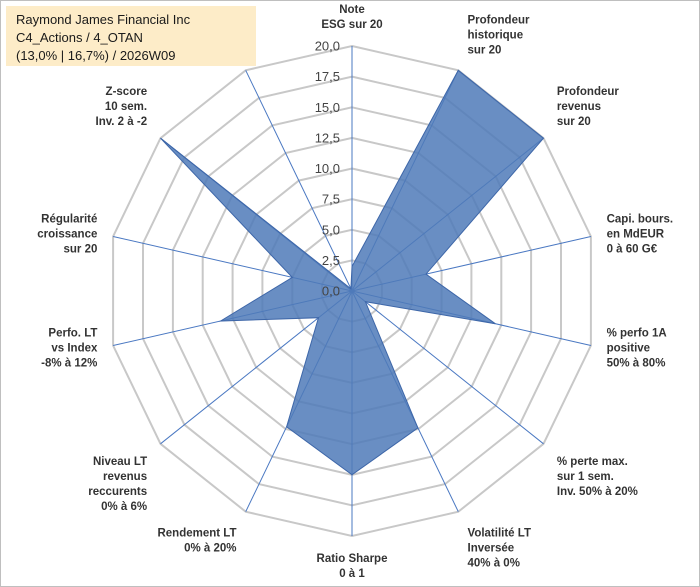  Describe the element at coordinates (331, 199) in the screenshot. I see `tick-label: 7,5` at that location.